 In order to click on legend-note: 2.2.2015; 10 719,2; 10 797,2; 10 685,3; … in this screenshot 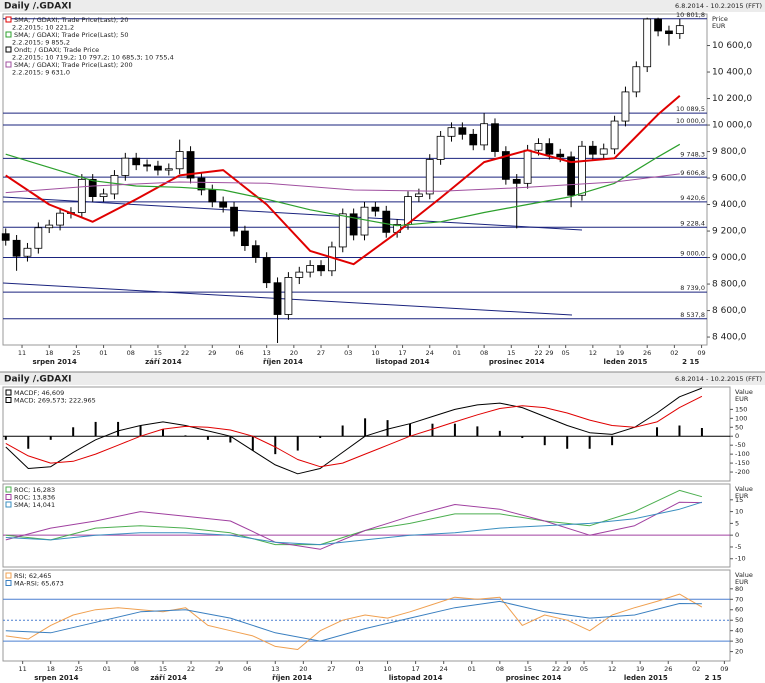, I will do `click(93, 58)`.